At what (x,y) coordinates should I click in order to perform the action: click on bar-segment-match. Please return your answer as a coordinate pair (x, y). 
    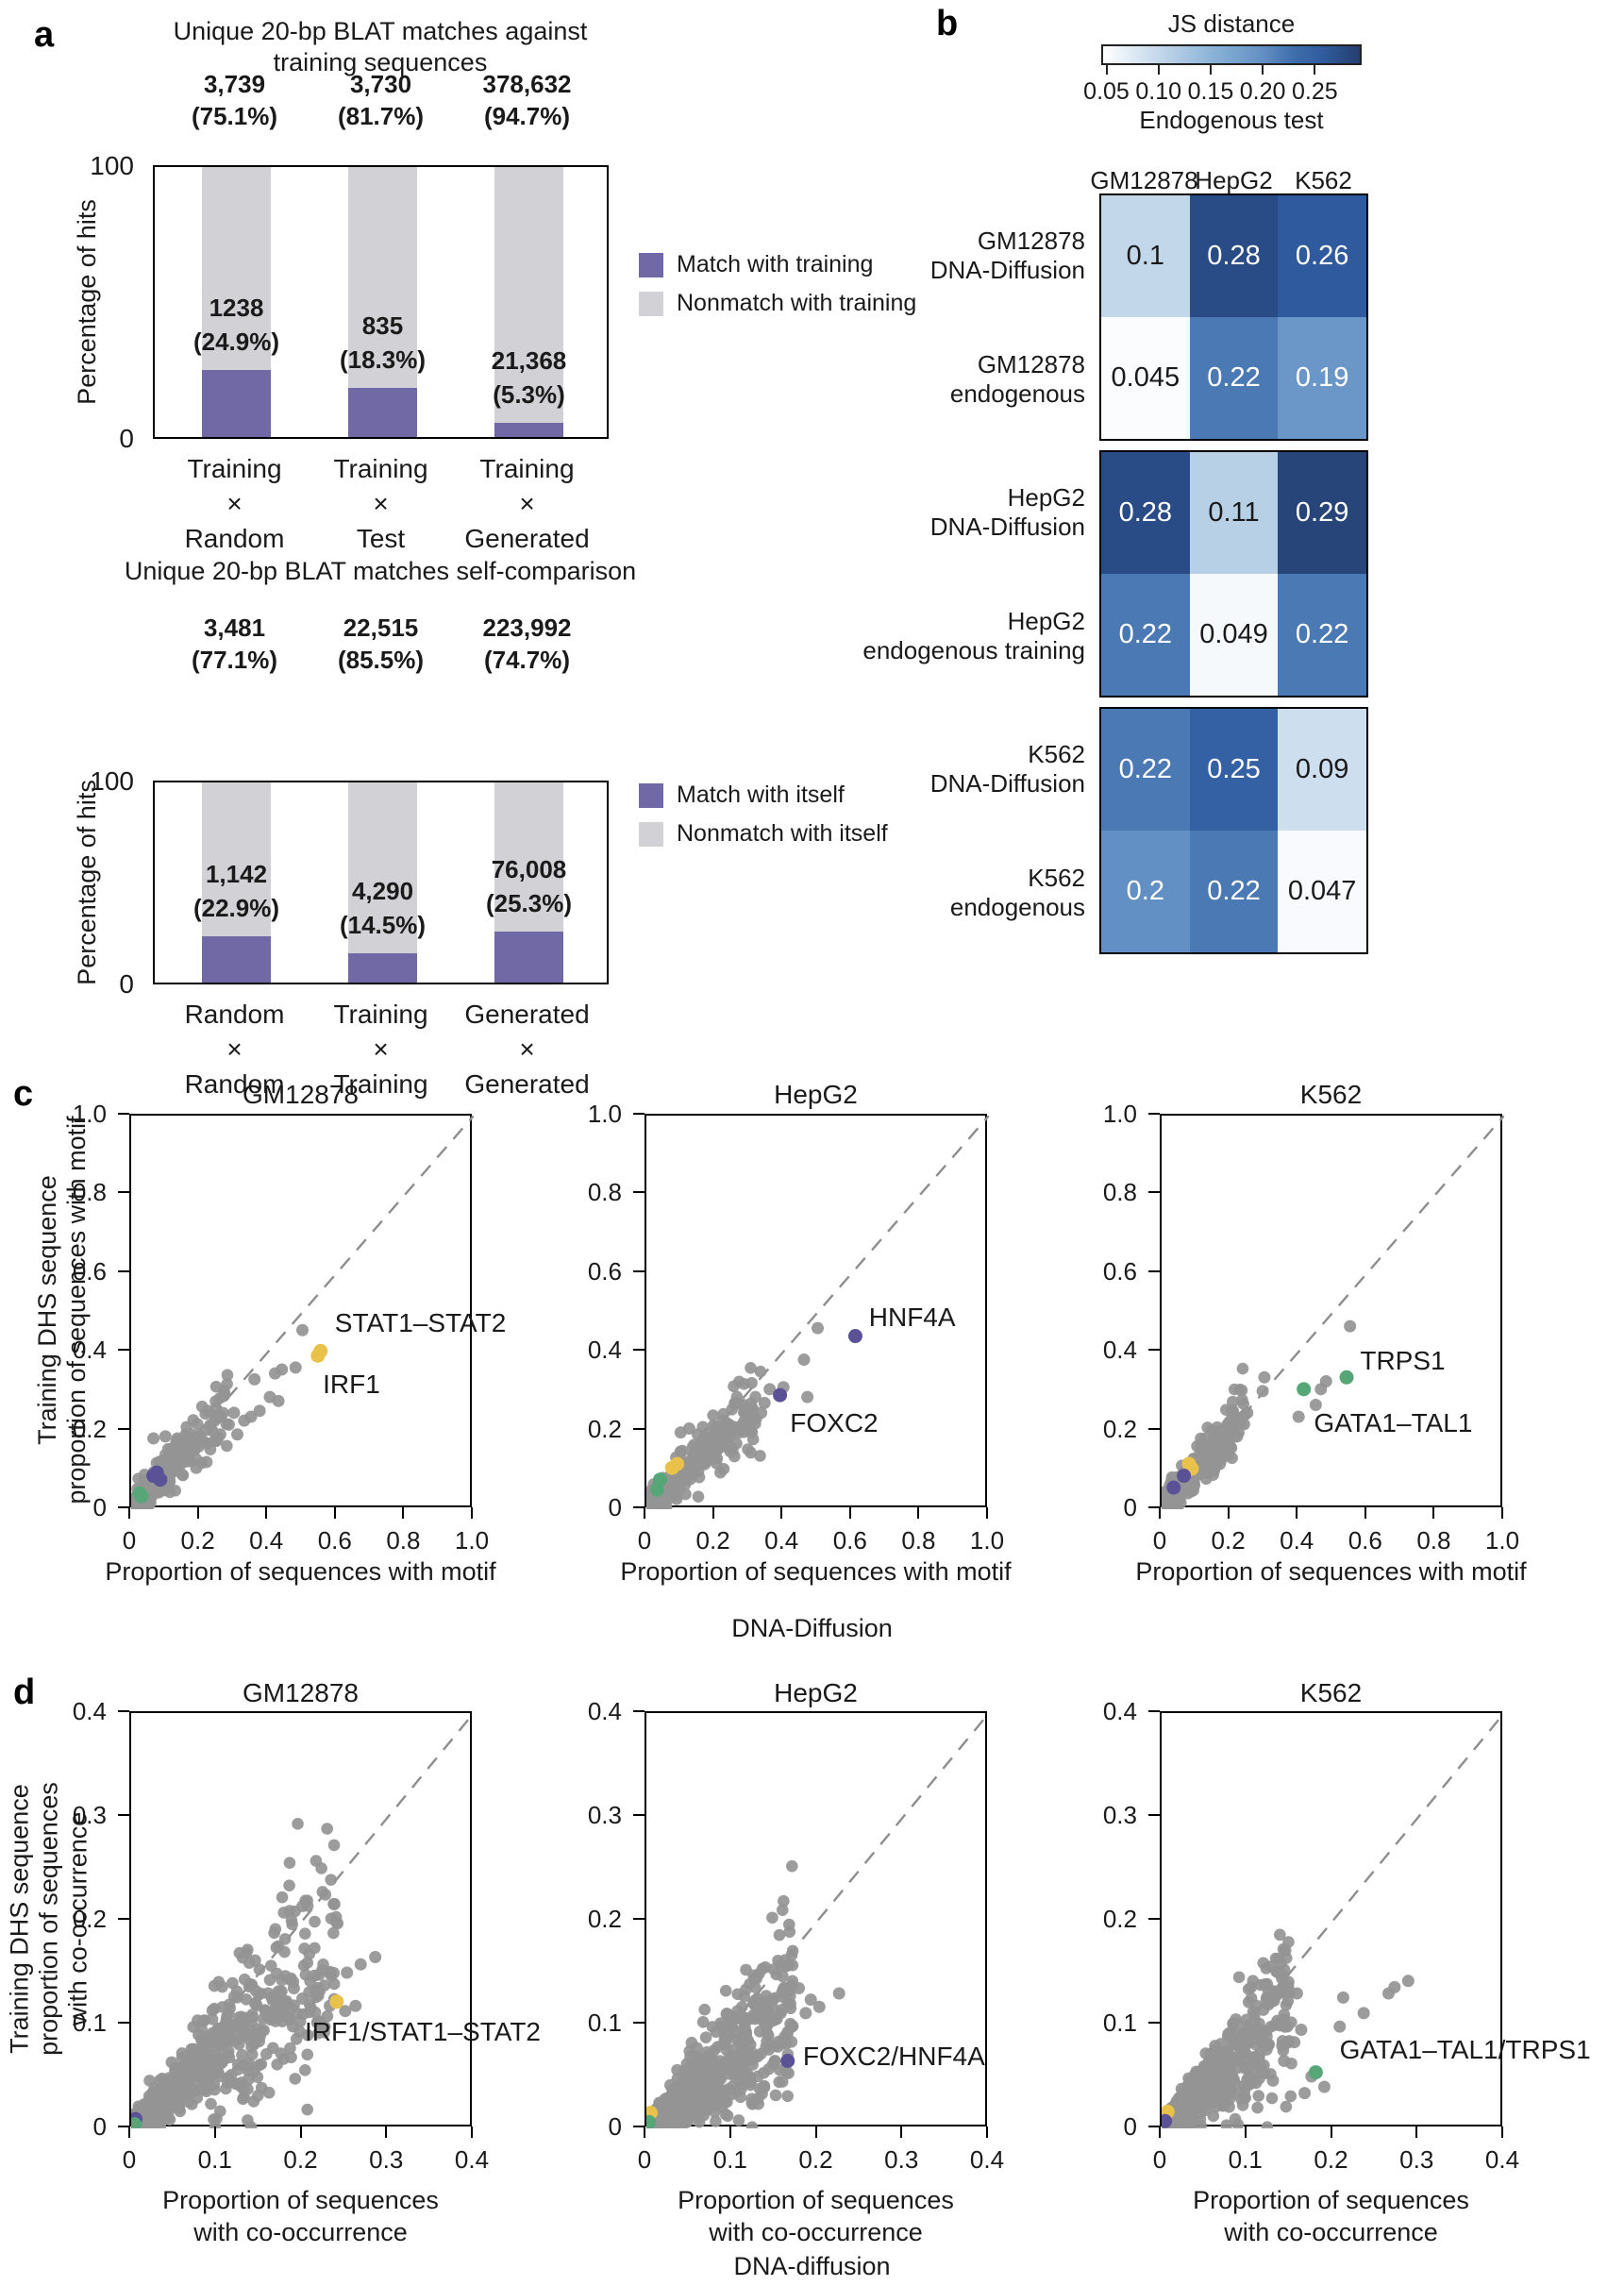
    Looking at the image, I should click on (236, 959).